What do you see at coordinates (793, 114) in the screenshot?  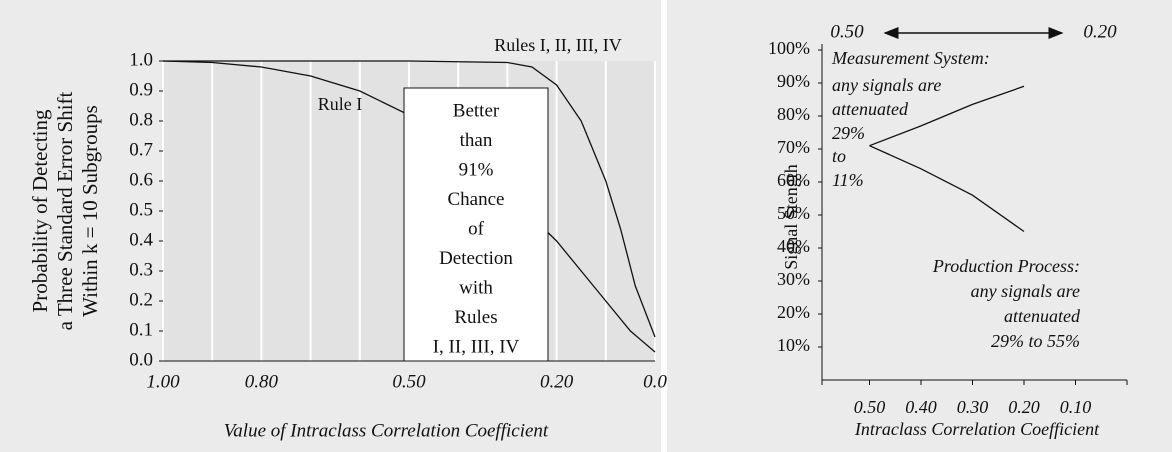 I see `y-tick-label: 80%` at bounding box center [793, 114].